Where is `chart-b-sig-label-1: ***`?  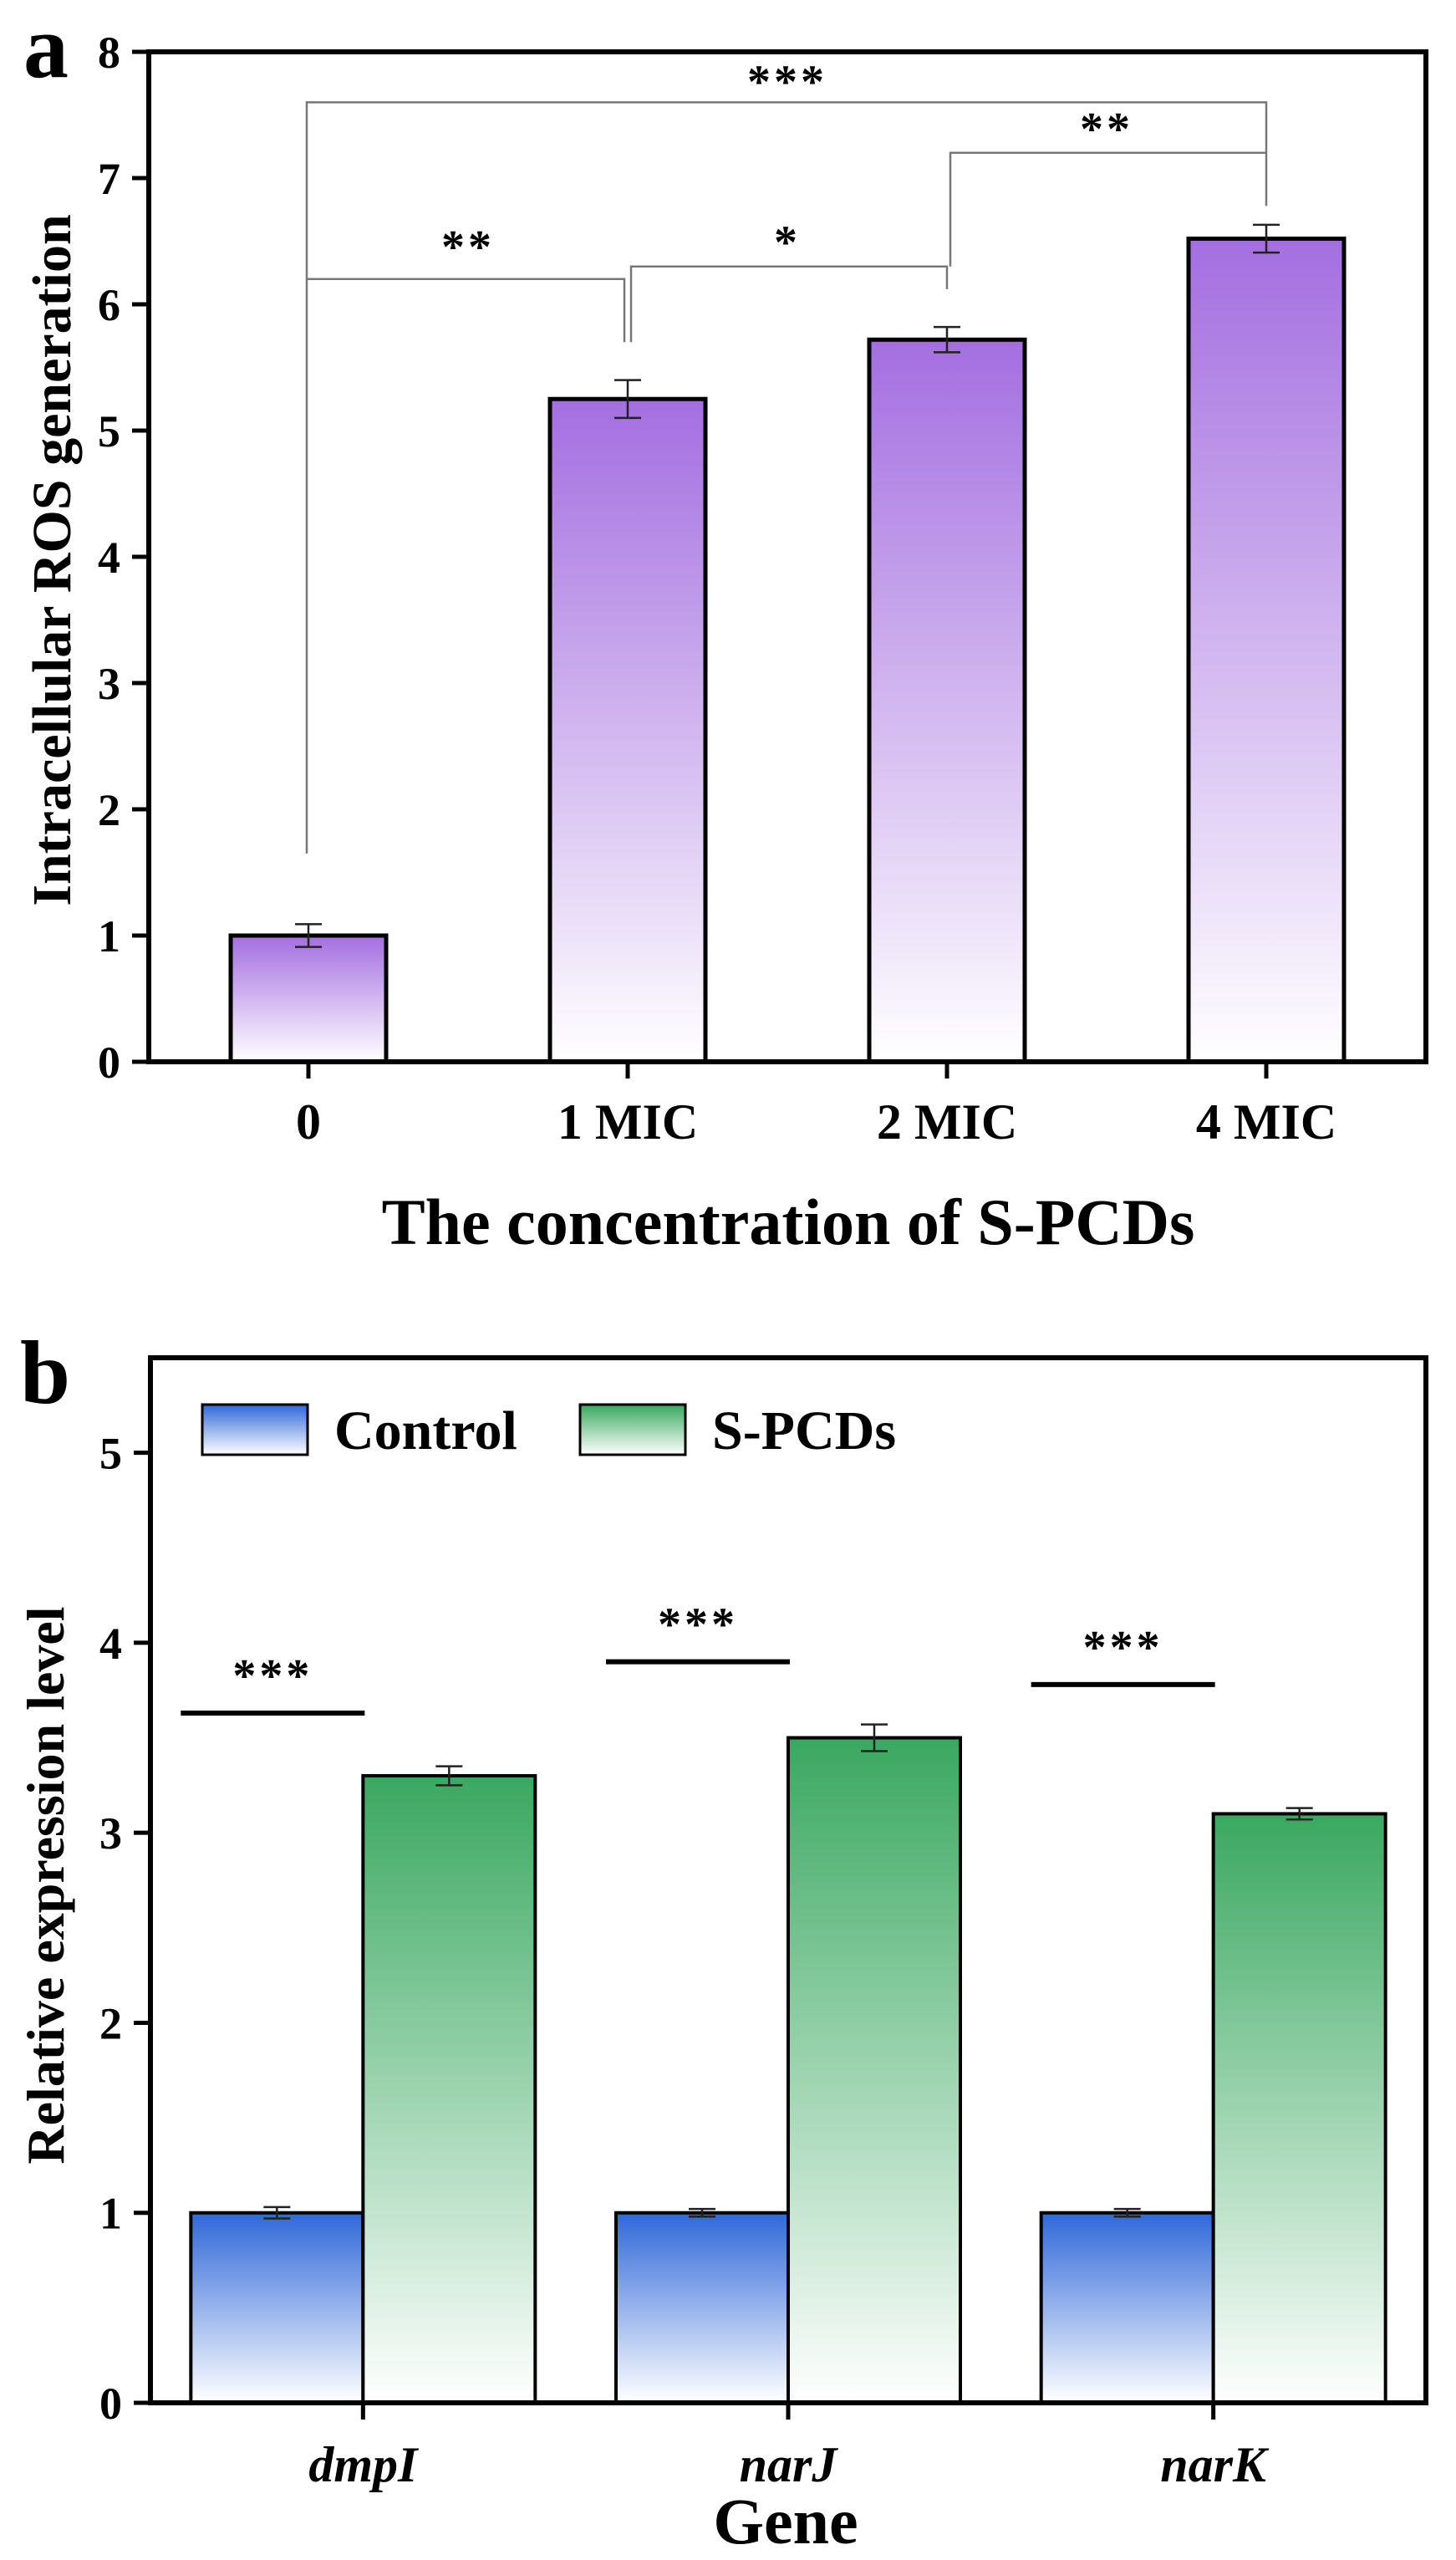
chart-b-sig-label-1: *** is located at coordinates (698, 1625).